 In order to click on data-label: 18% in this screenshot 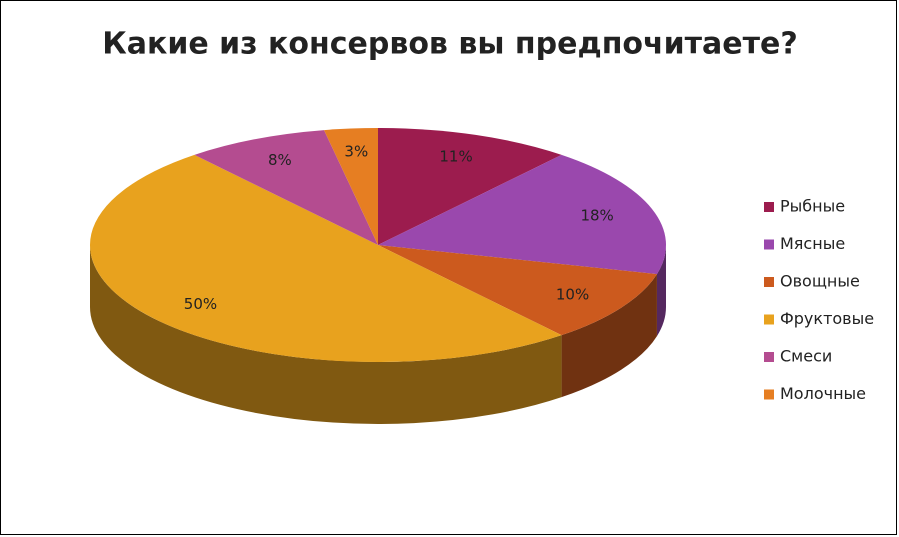, I will do `click(596, 216)`.